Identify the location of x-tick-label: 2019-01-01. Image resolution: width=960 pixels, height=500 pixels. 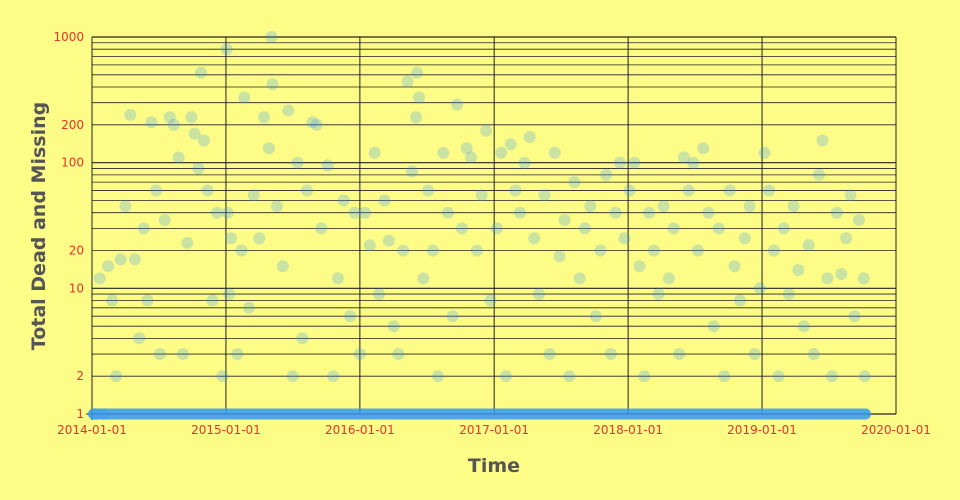
(762, 430).